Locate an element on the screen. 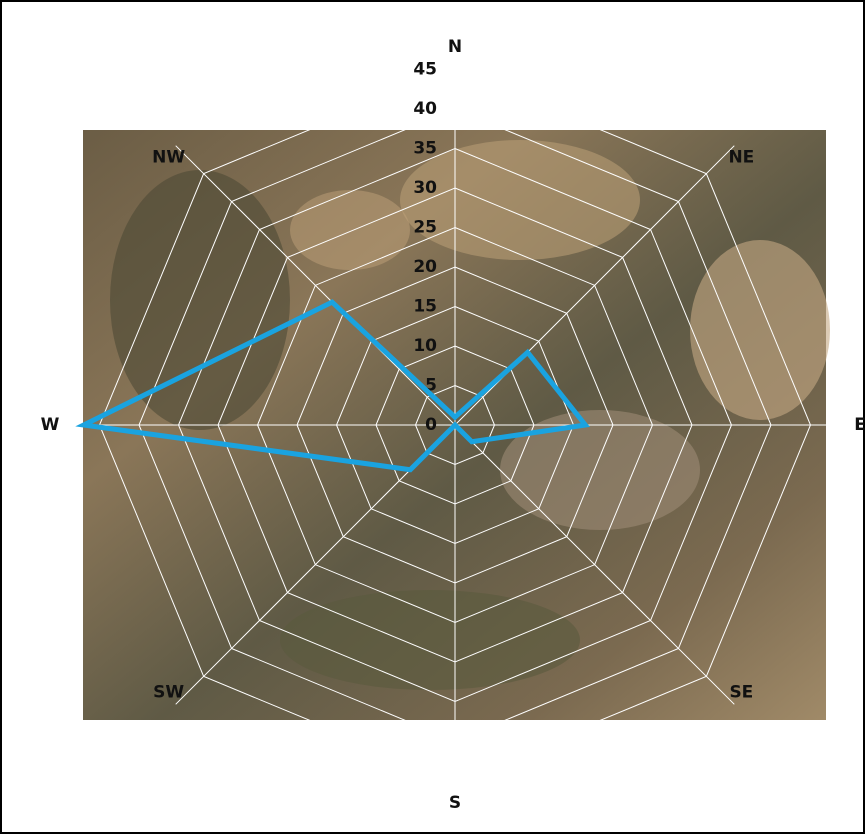  direction-label: S is located at coordinates (455, 803).